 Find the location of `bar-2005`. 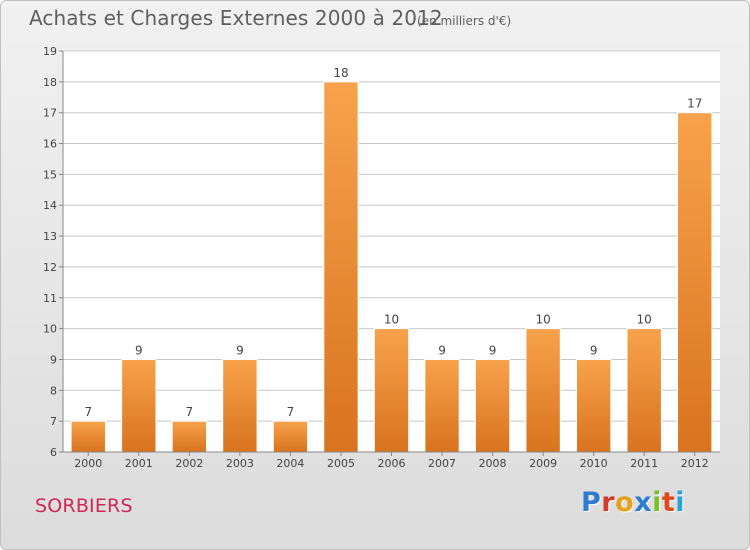

bar-2005 is located at coordinates (341, 267).